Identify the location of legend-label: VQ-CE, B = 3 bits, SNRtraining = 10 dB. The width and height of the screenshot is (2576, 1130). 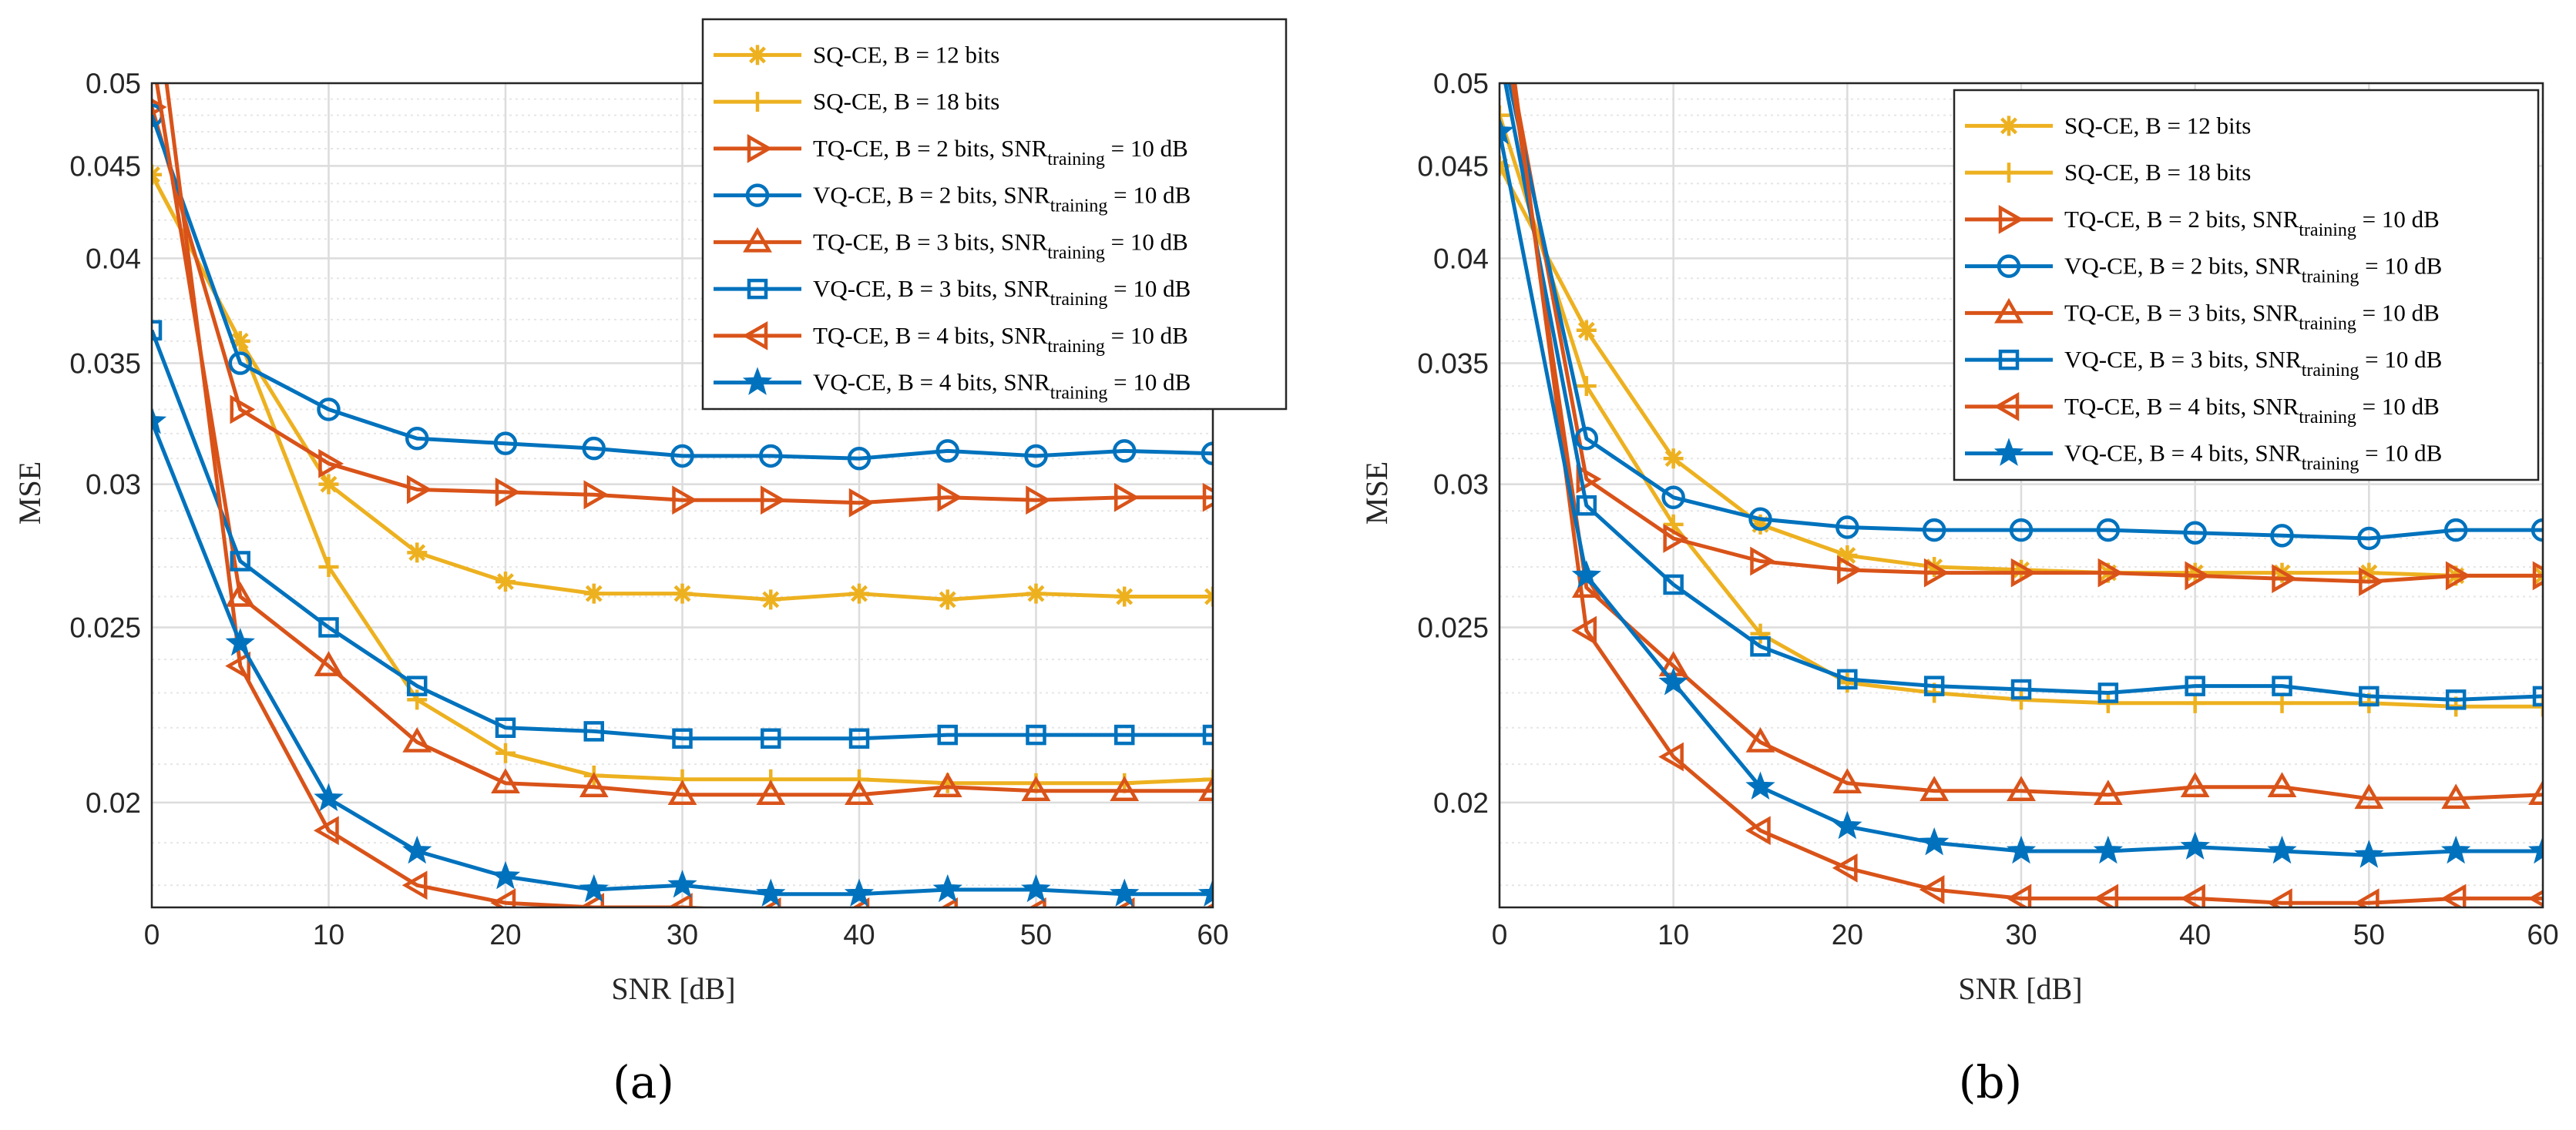
(1002, 293).